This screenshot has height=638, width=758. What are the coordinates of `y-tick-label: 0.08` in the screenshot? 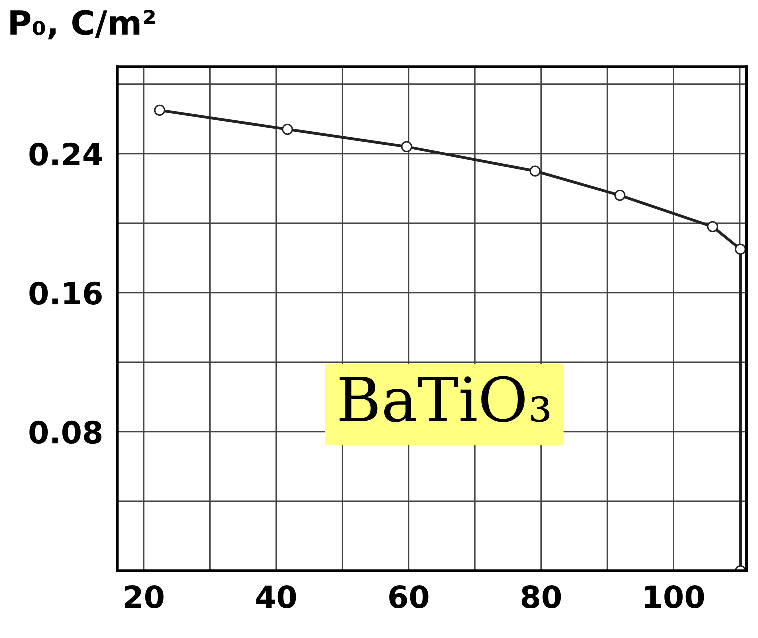 It's located at (66, 432).